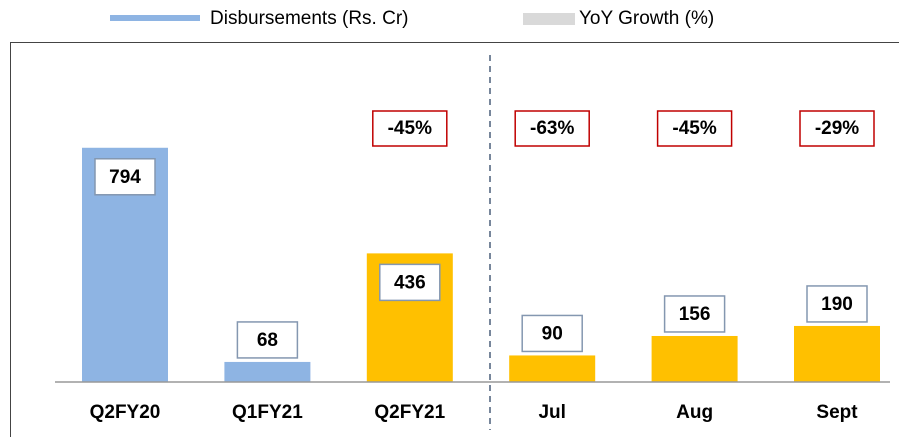  I want to click on value-label: 156, so click(695, 314).